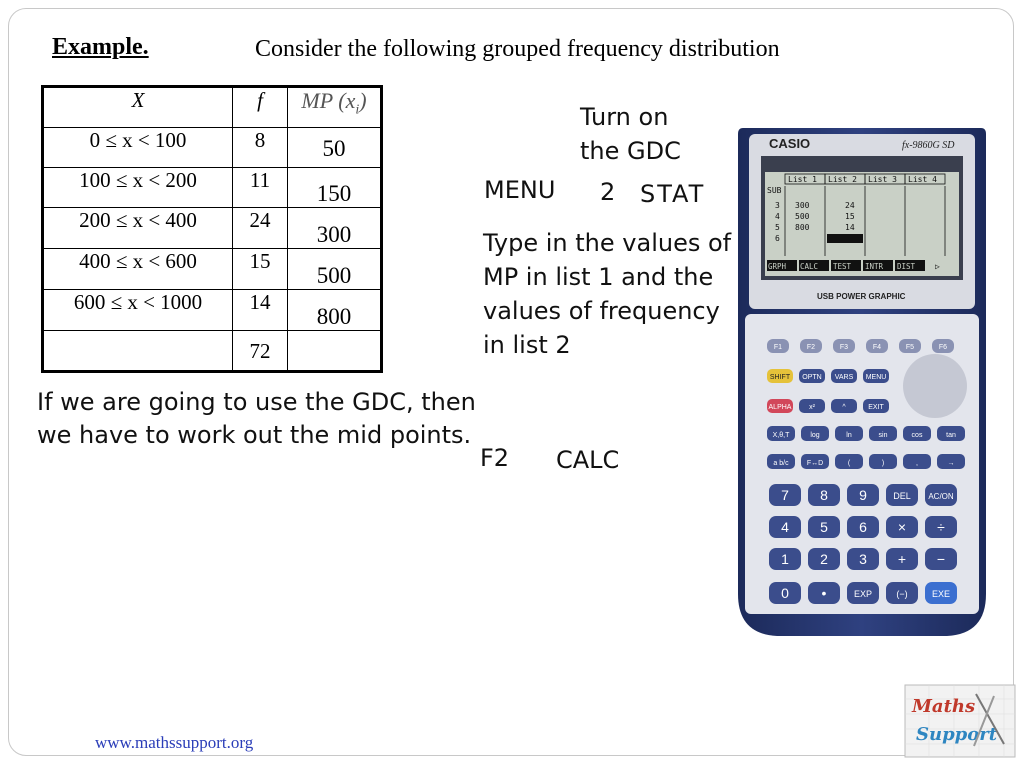  I want to click on screen-row-a: 300, so click(802, 205).